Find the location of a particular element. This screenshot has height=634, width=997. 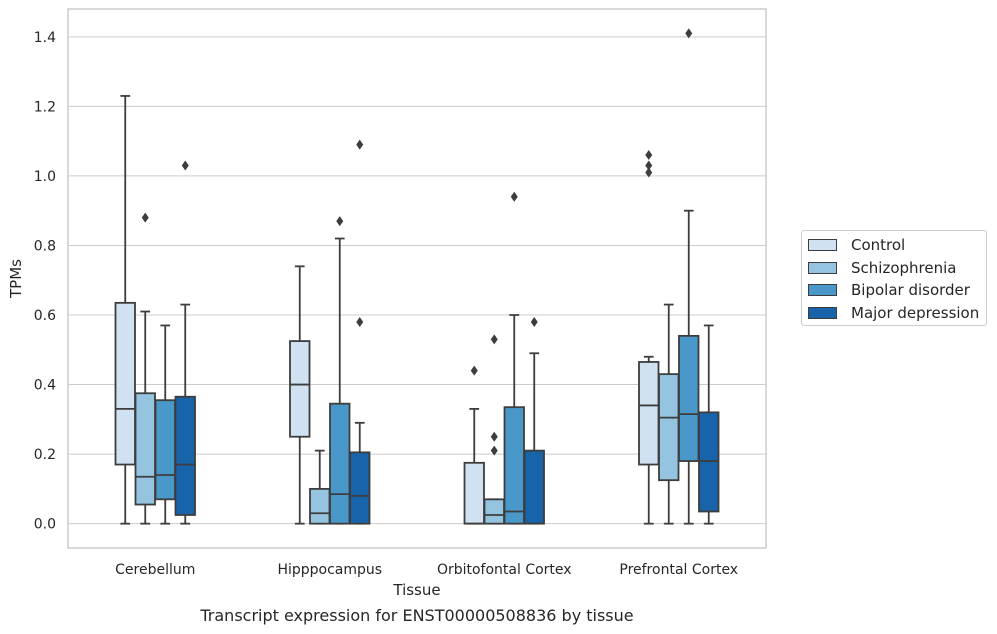

legend-label: Schizophrenia is located at coordinates (904, 267).